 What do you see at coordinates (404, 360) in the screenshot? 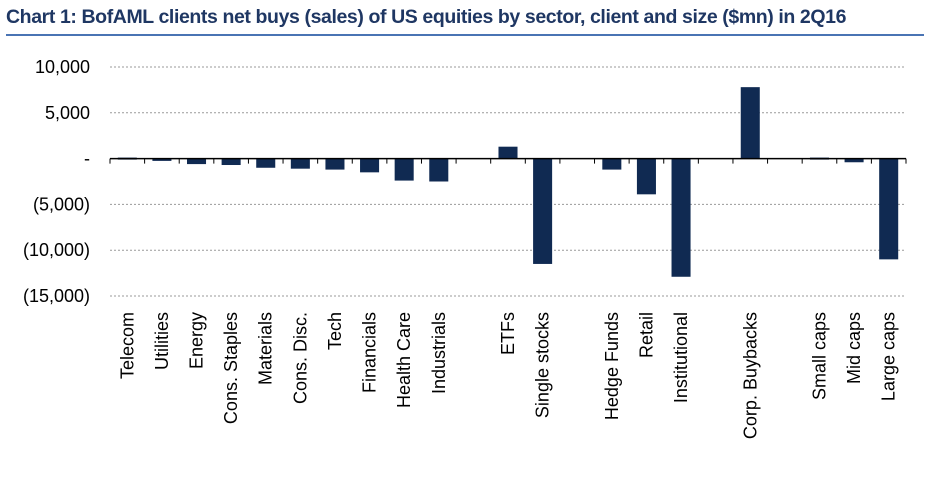
I see `category-label: Health Care` at bounding box center [404, 360].